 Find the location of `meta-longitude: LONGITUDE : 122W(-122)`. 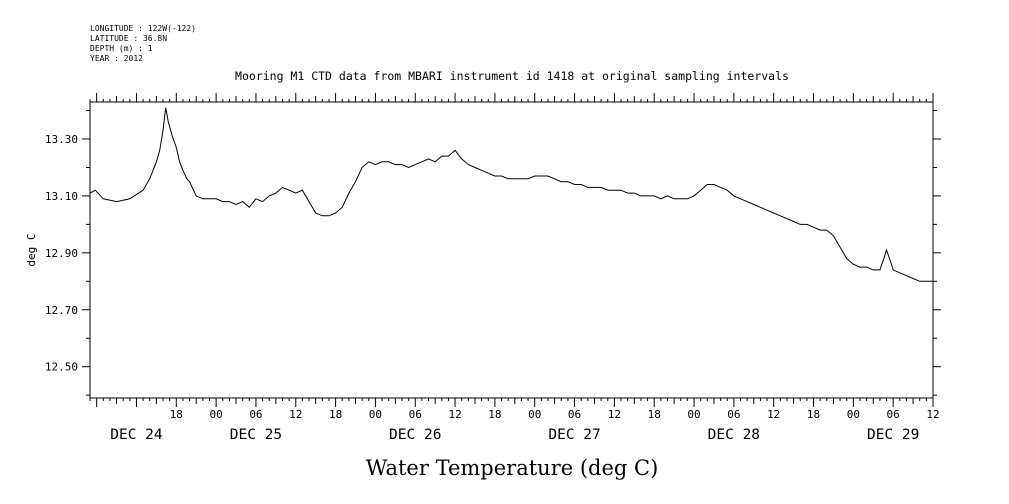

meta-longitude: LONGITUDE : 122W(-122) is located at coordinates (143, 28).